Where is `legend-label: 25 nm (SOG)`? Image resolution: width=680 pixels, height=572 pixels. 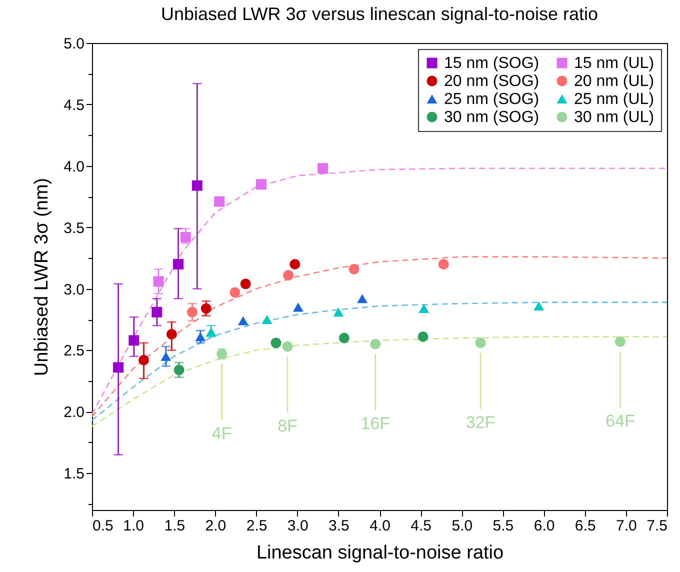
legend-label: 25 nm (SOG) is located at coordinates (492, 99).